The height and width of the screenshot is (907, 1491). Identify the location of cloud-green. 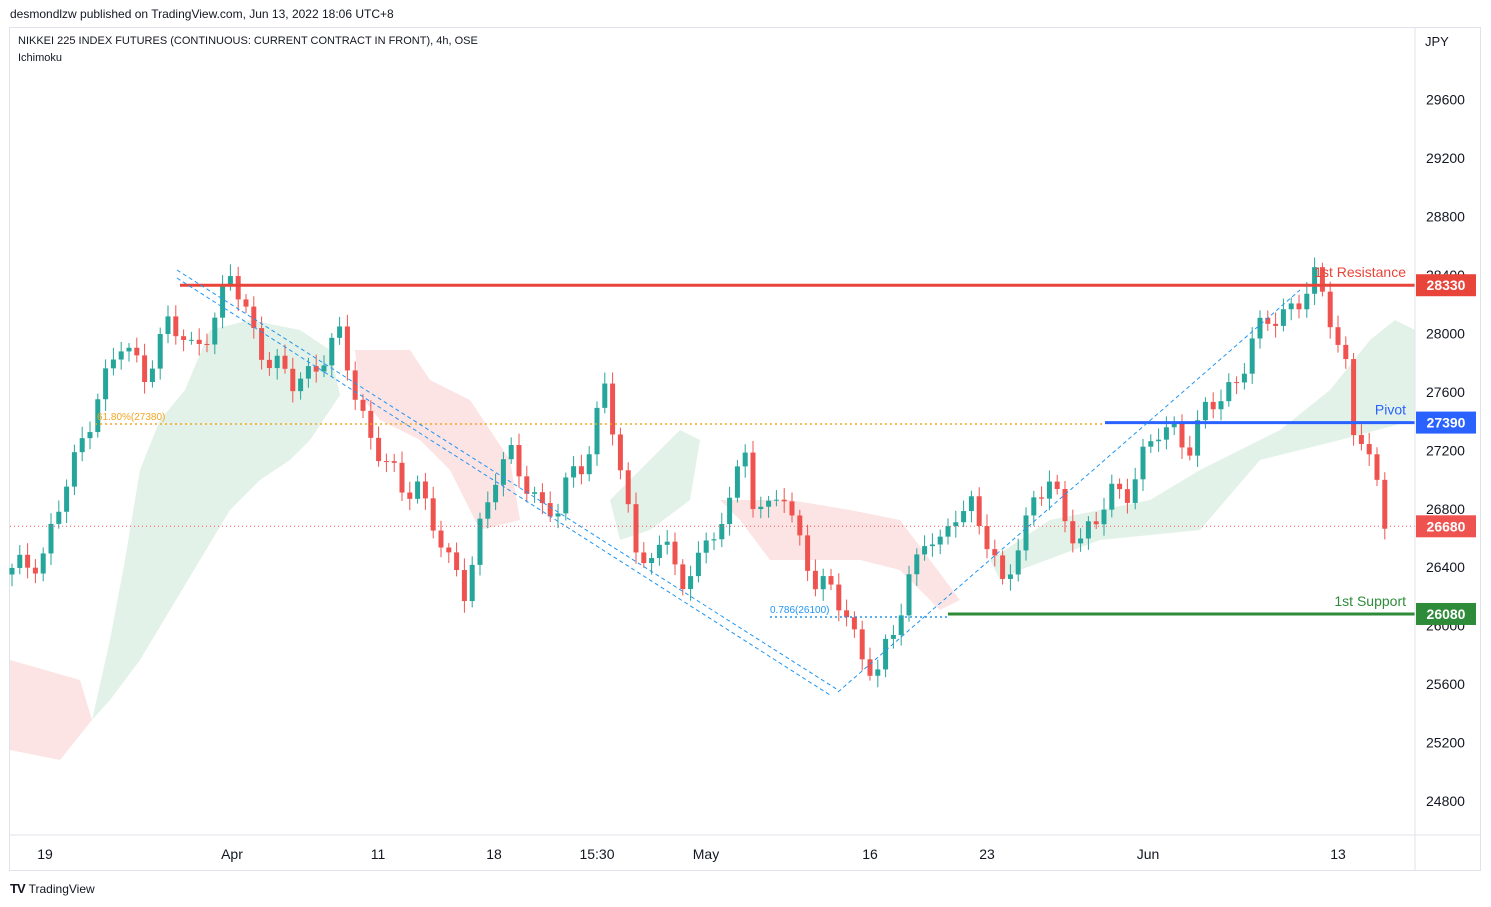
(216, 520).